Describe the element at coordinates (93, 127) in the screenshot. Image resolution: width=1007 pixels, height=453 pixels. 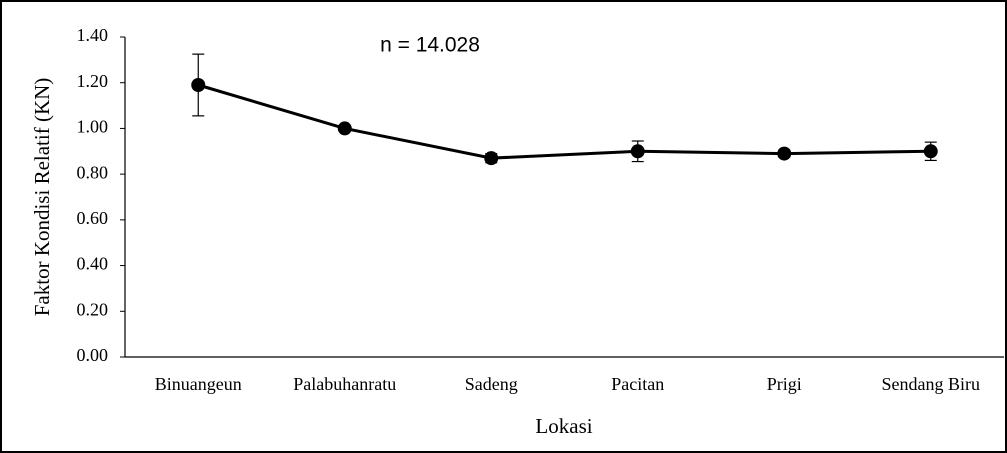
I see `y-tick-label: 1.00` at that location.